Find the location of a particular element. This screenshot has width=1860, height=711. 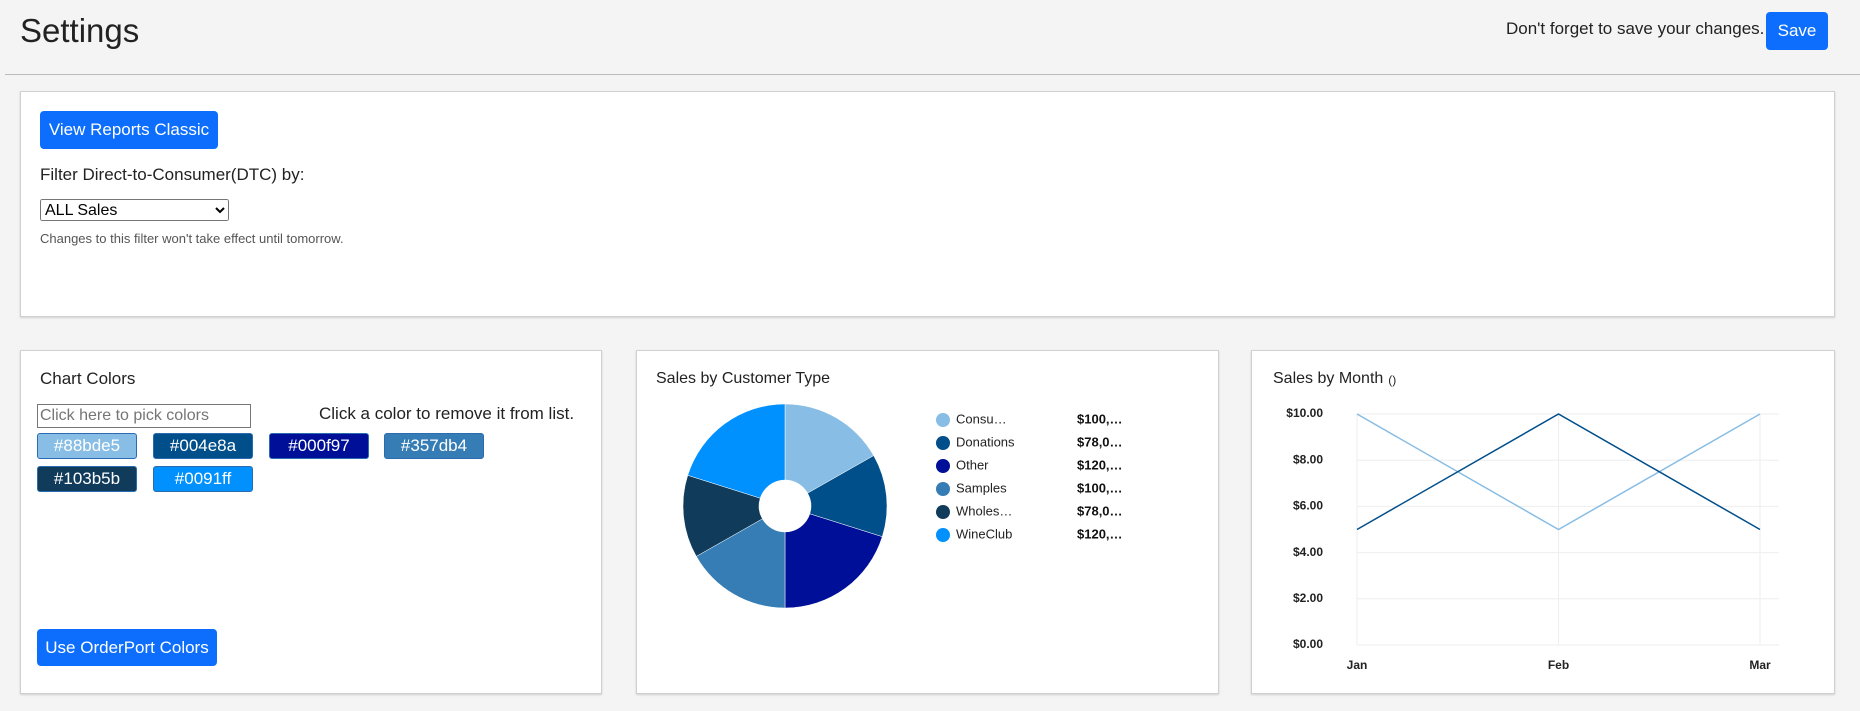

x-tick-label: Mar is located at coordinates (1760, 665).